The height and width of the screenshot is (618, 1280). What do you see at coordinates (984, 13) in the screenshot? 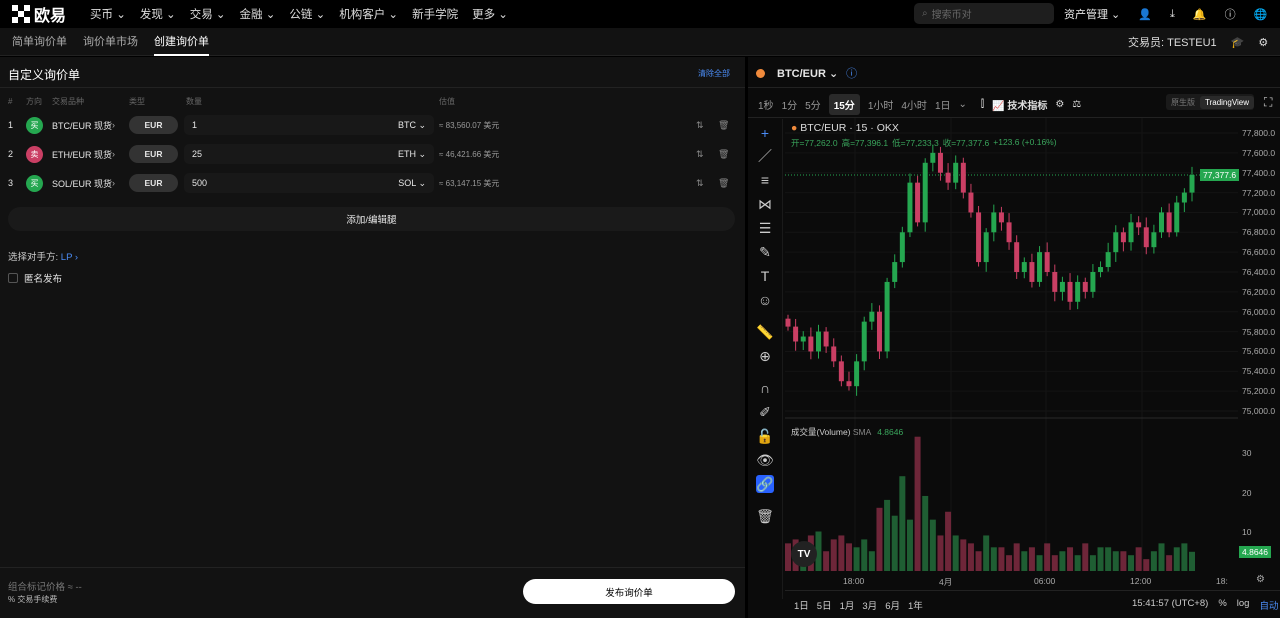
I see `search-input: ⌕ 搜索币对` at bounding box center [984, 13].